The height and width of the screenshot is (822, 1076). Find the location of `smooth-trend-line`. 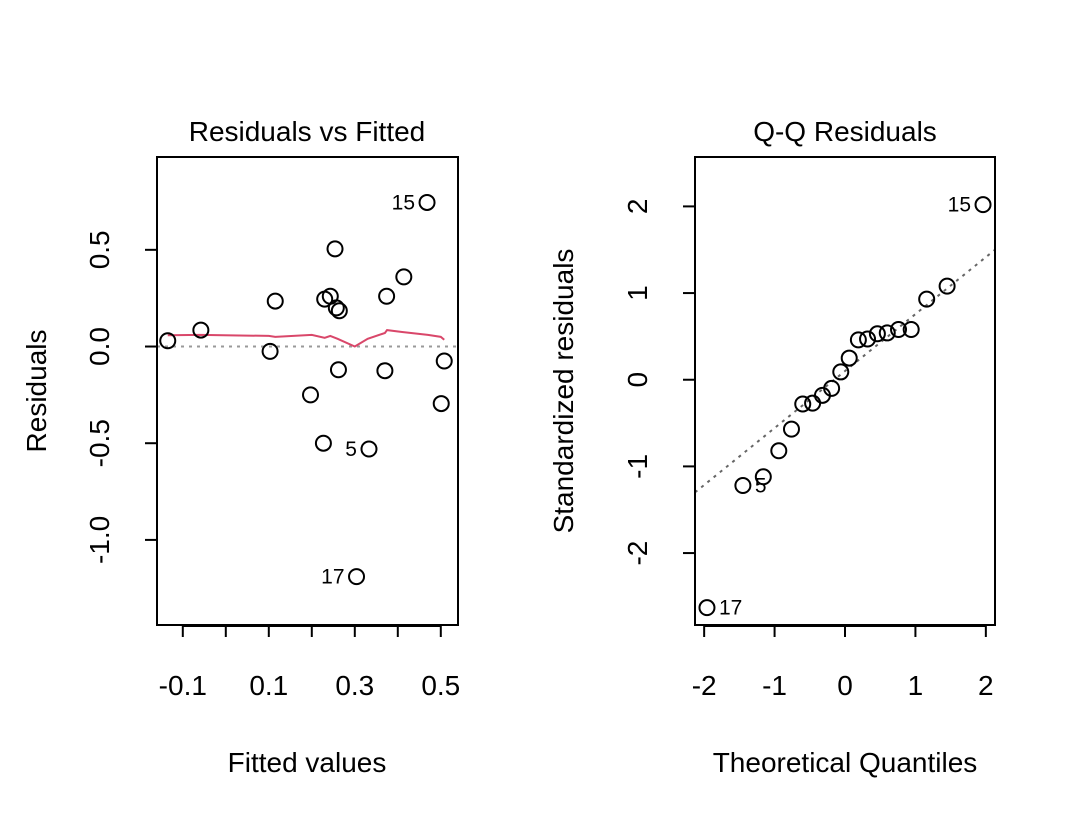

smooth-trend-line is located at coordinates (306, 338).